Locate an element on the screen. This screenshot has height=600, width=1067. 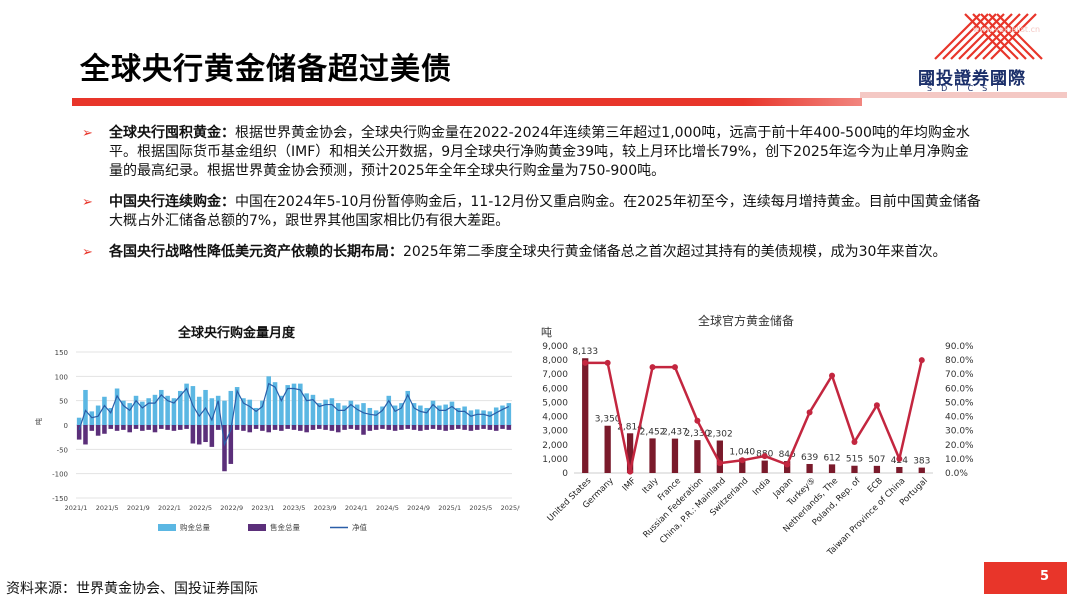
company-logo-subtitle: SDICSI is located at coordinates (967, 88).